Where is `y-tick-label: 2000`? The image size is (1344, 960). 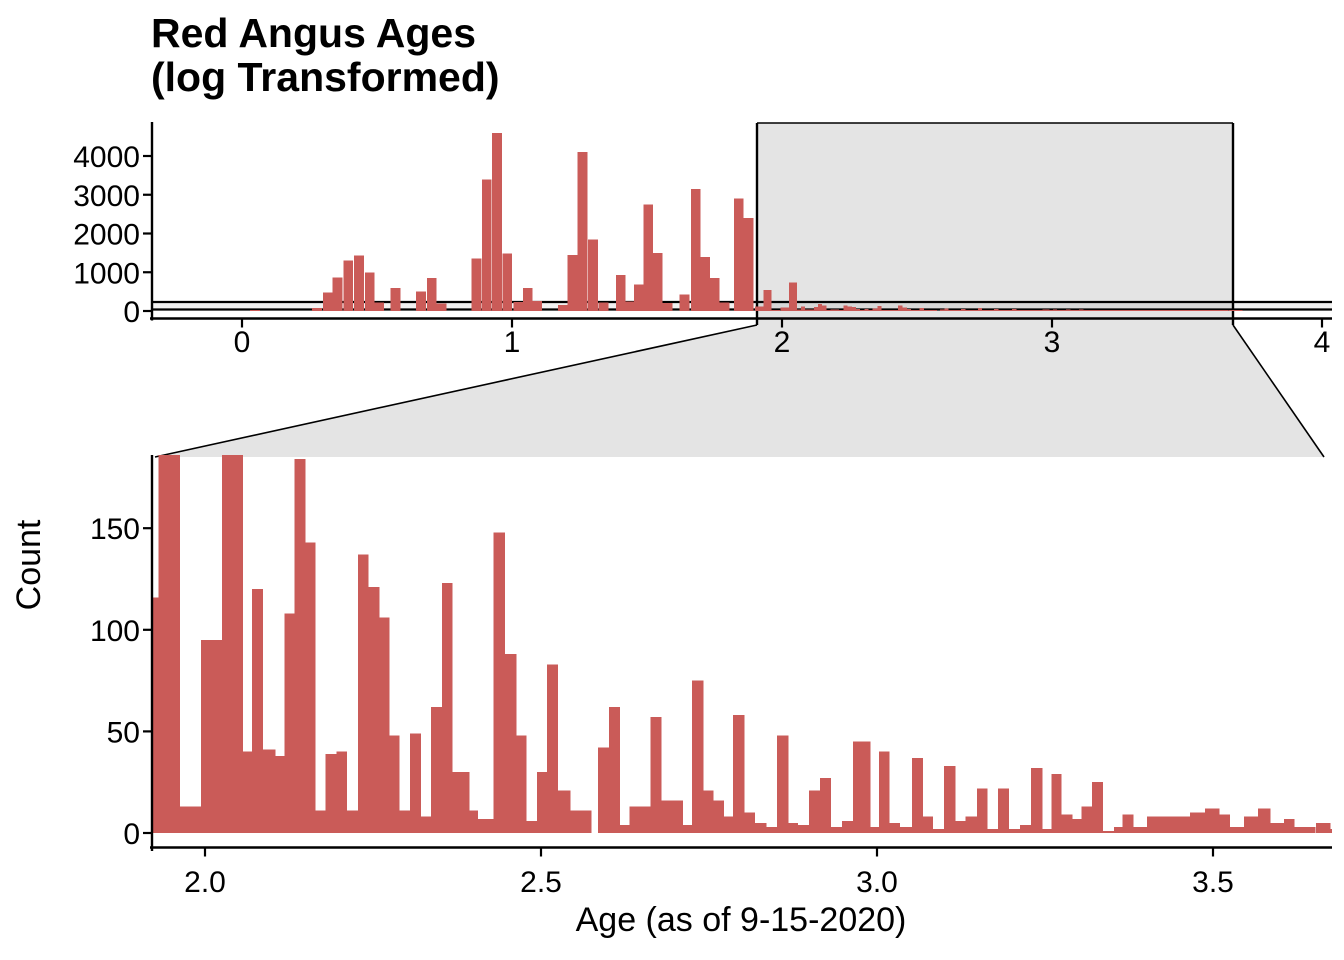
y-tick-label: 2000 is located at coordinates (106, 235).